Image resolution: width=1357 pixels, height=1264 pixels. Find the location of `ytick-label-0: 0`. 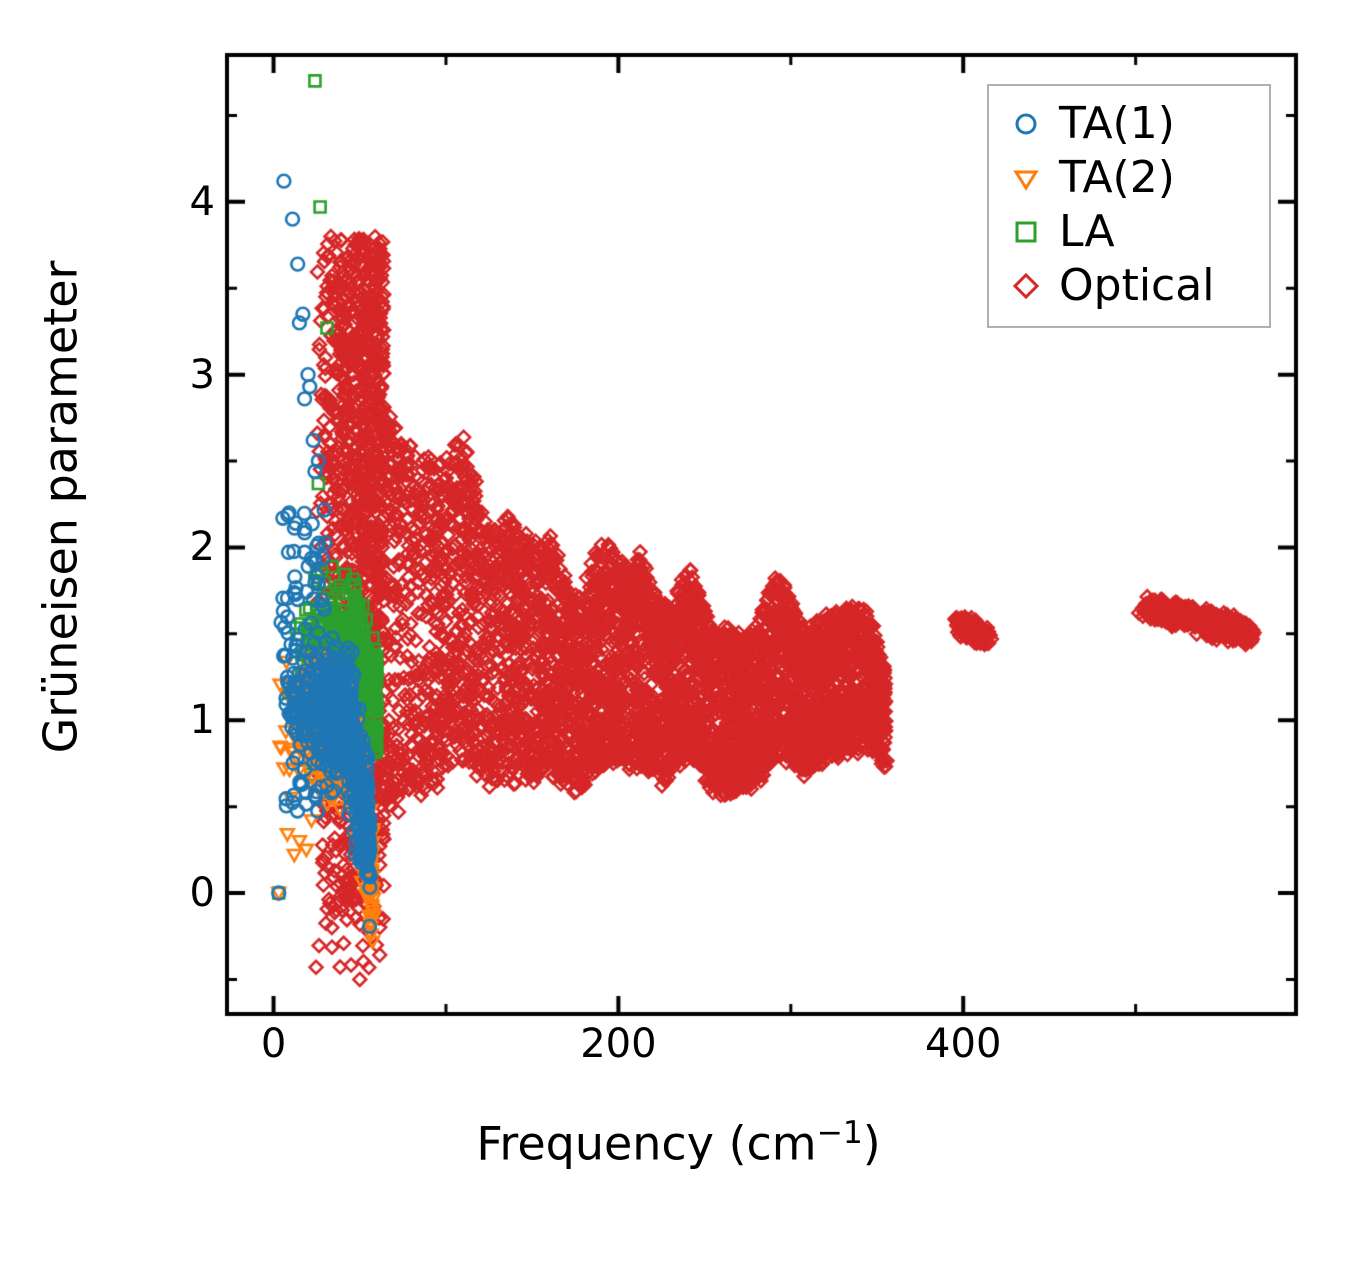

ytick-label-0: 0 is located at coordinates (202, 893).